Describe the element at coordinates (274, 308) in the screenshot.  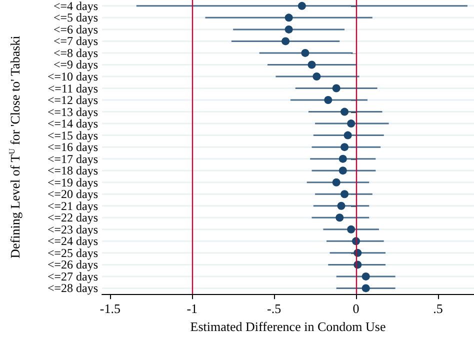
I see `x-tick-label: -.5` at that location.